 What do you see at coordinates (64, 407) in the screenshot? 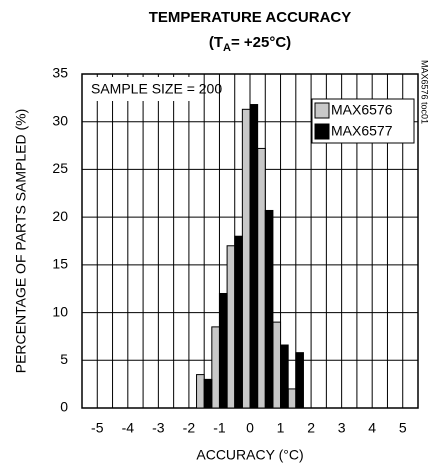
I see `y-tick-label: 0` at bounding box center [64, 407].